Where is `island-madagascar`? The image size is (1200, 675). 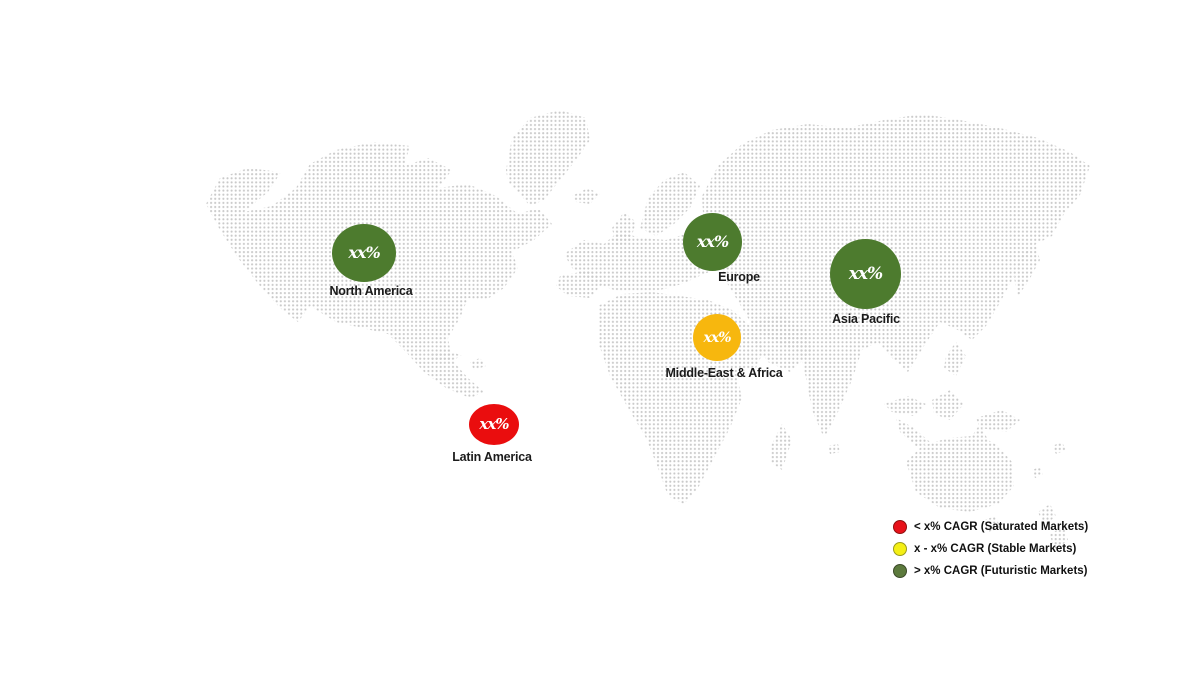
island-madagascar is located at coordinates (781, 447).